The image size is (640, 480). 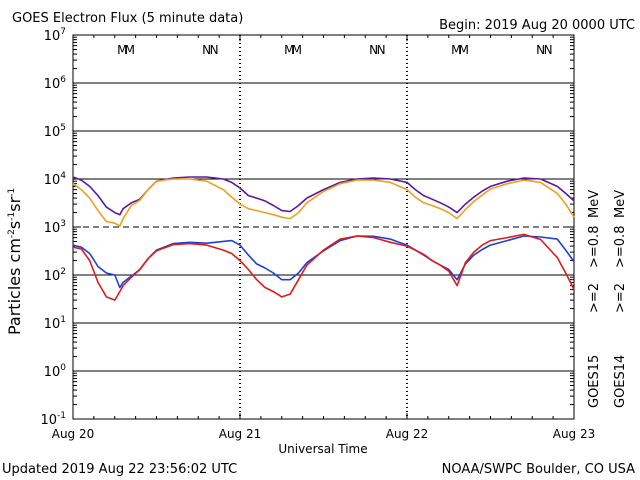 I want to click on y-tick-exponent: 6, so click(x=63, y=80).